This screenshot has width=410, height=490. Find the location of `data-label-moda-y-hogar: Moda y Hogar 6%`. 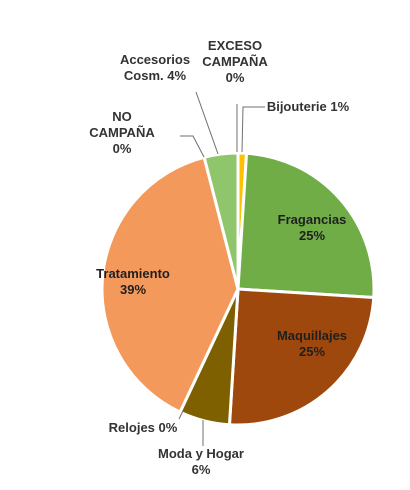

data-label-moda-y-hogar: Moda y Hogar 6% is located at coordinates (201, 461).